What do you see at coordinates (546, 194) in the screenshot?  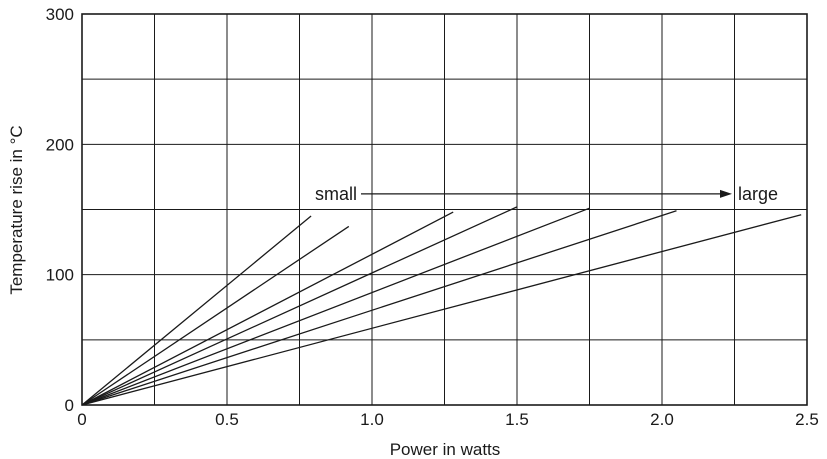 I see `size-annotation: small large` at bounding box center [546, 194].